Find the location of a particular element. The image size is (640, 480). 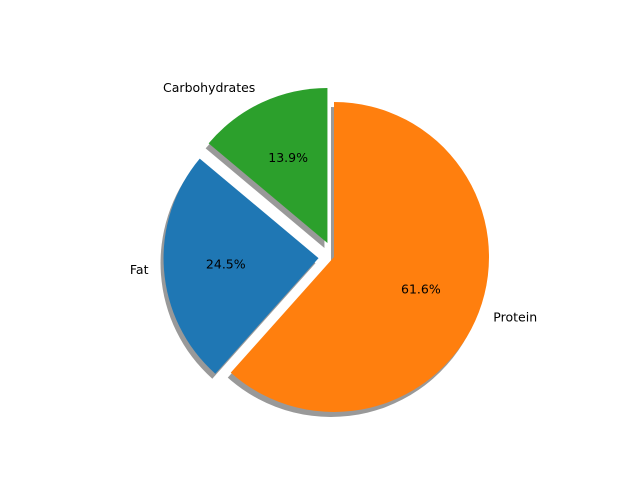

slice-label-fat: Fat is located at coordinates (139, 269).